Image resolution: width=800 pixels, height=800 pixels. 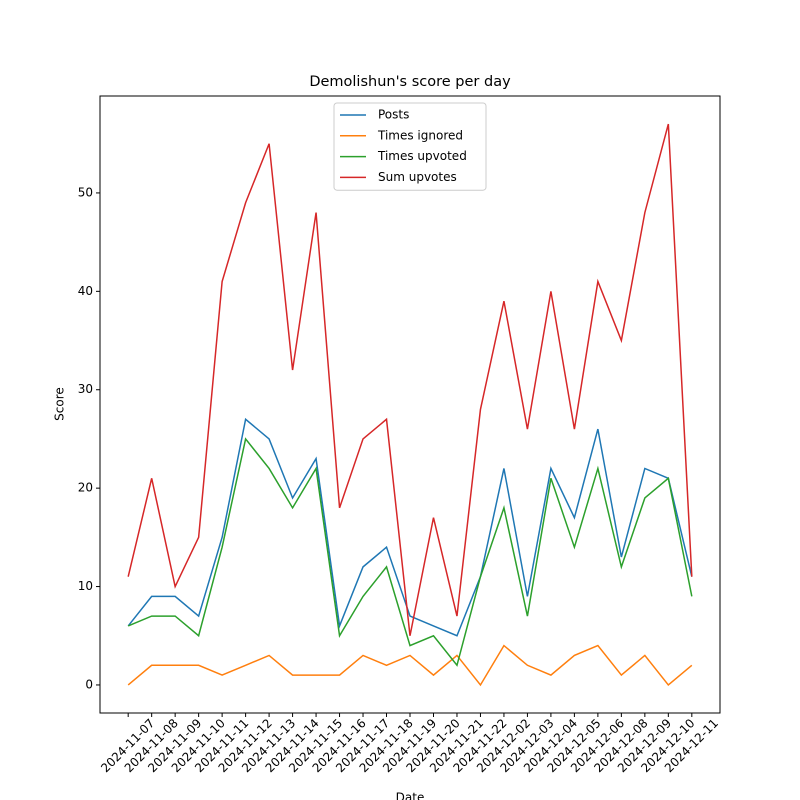 What do you see at coordinates (410, 665) in the screenshot?
I see `series-line` at bounding box center [410, 665].